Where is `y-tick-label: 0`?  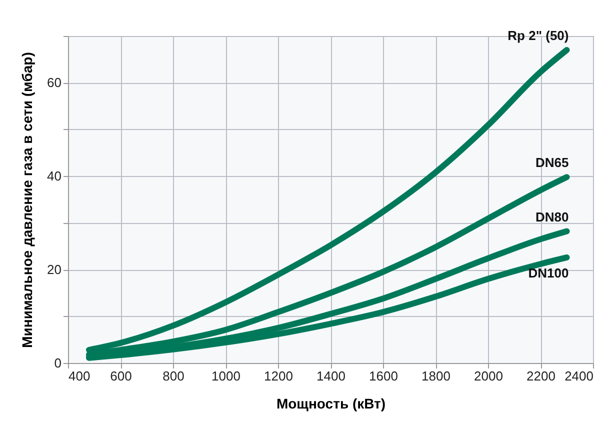
y-tick-label: 0 is located at coordinates (58, 363).